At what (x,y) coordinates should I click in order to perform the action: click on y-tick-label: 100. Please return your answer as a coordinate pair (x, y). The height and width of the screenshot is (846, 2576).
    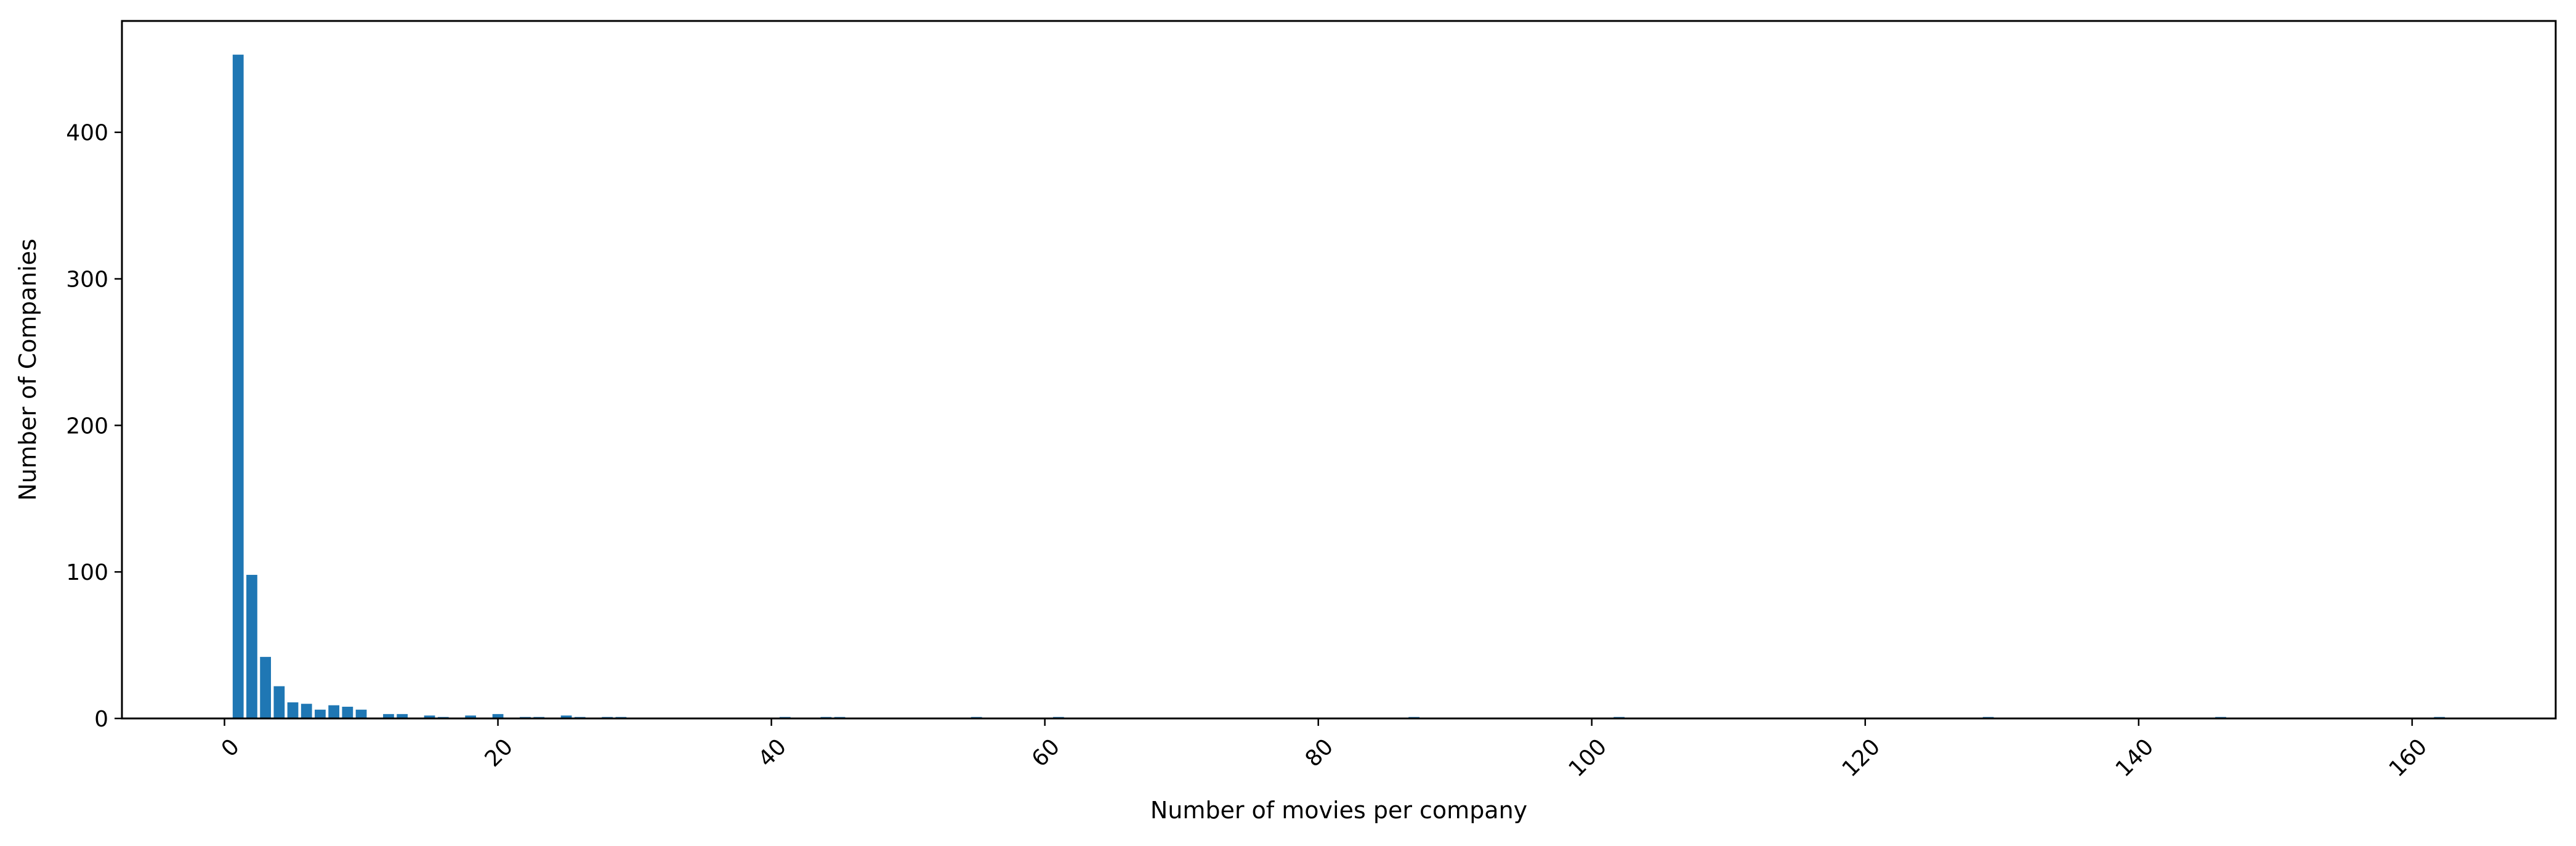
    Looking at the image, I should click on (87, 572).